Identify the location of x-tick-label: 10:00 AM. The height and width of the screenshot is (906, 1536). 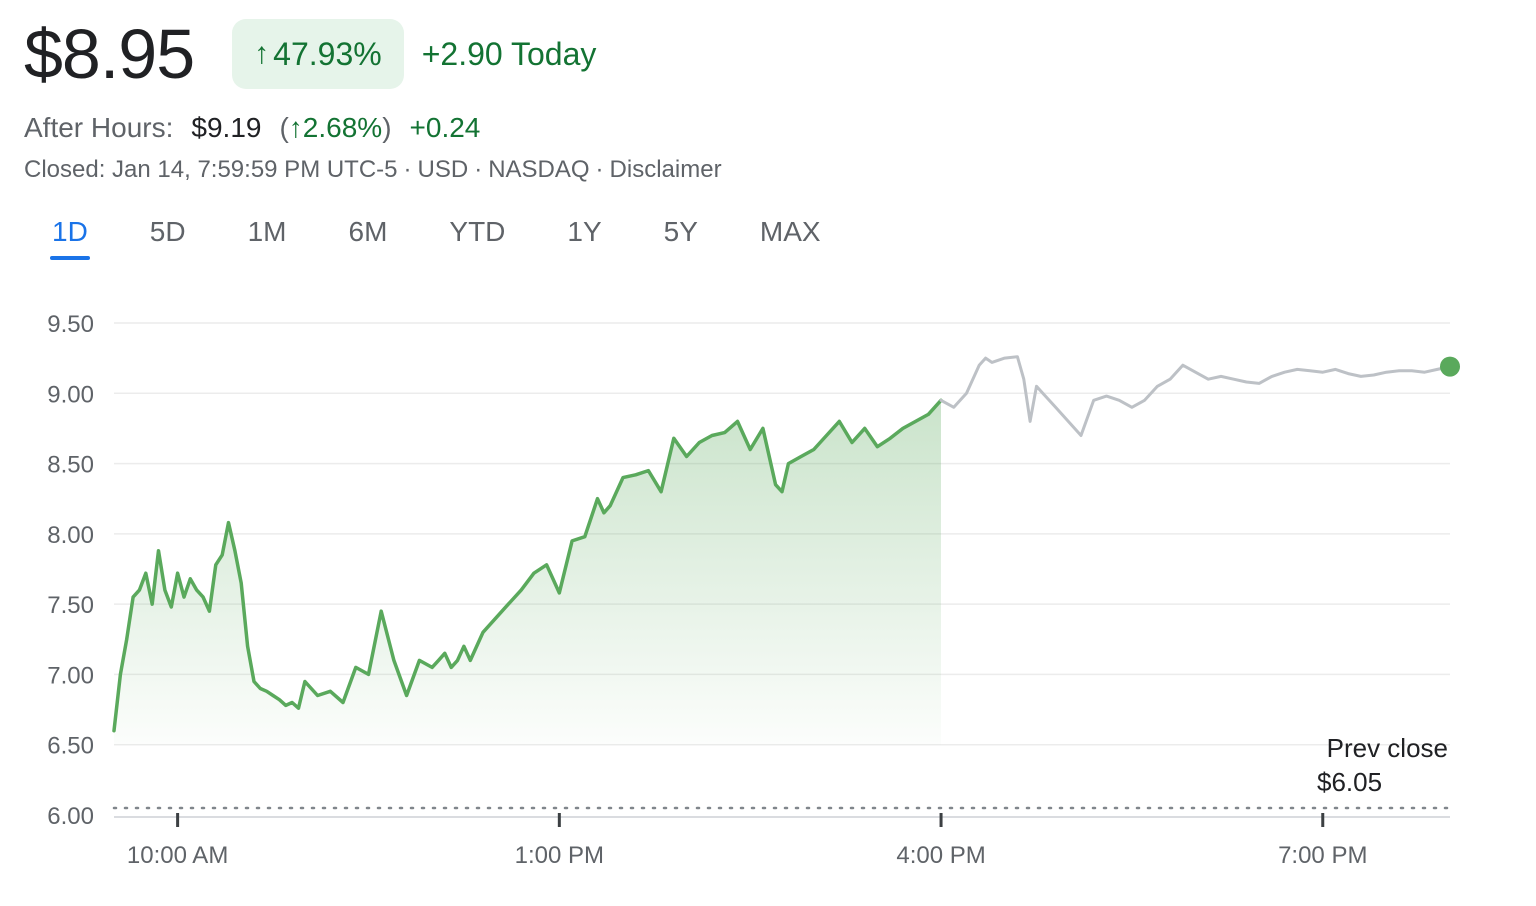
(177, 855).